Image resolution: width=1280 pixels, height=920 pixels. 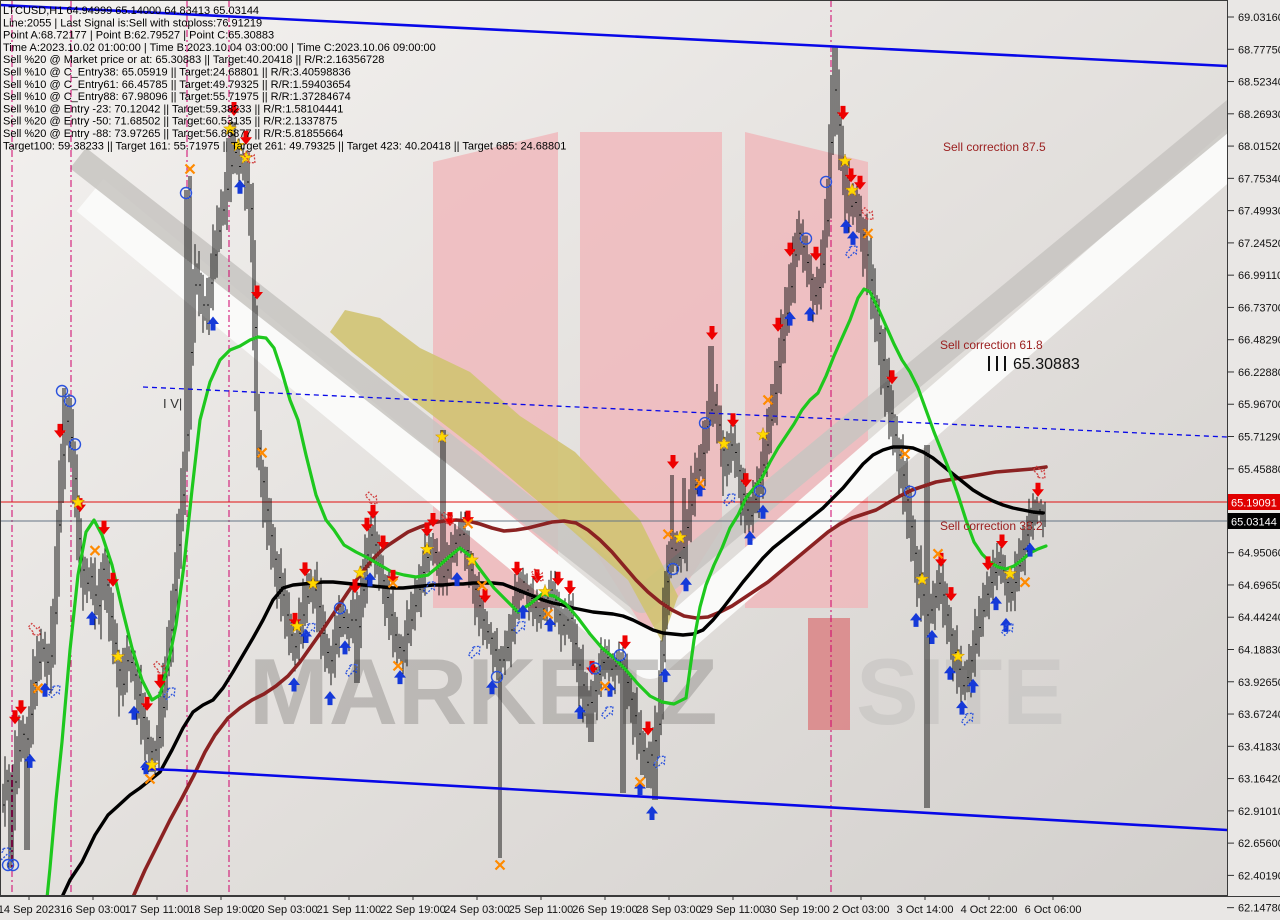 I want to click on trendline-upper, so click(x=613, y=35).